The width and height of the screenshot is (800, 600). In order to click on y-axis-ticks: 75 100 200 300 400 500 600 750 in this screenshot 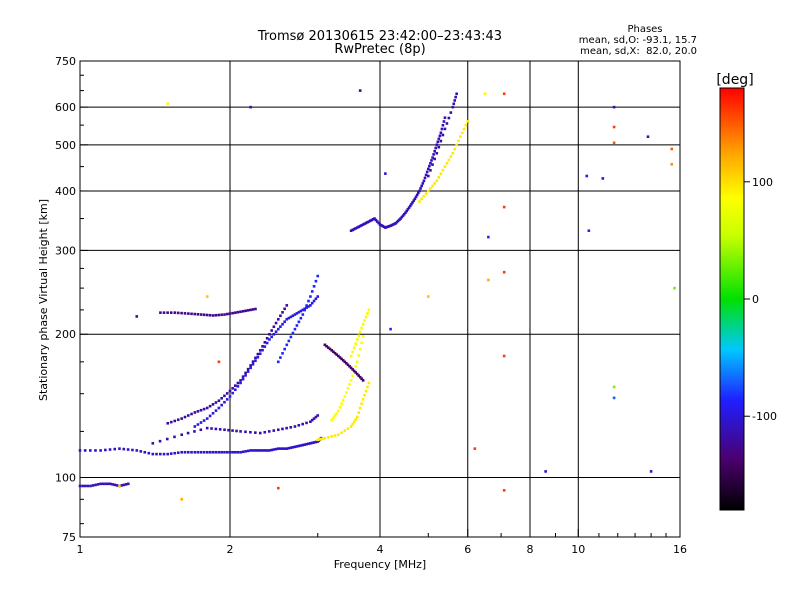, I will do `click(71, 299)`.